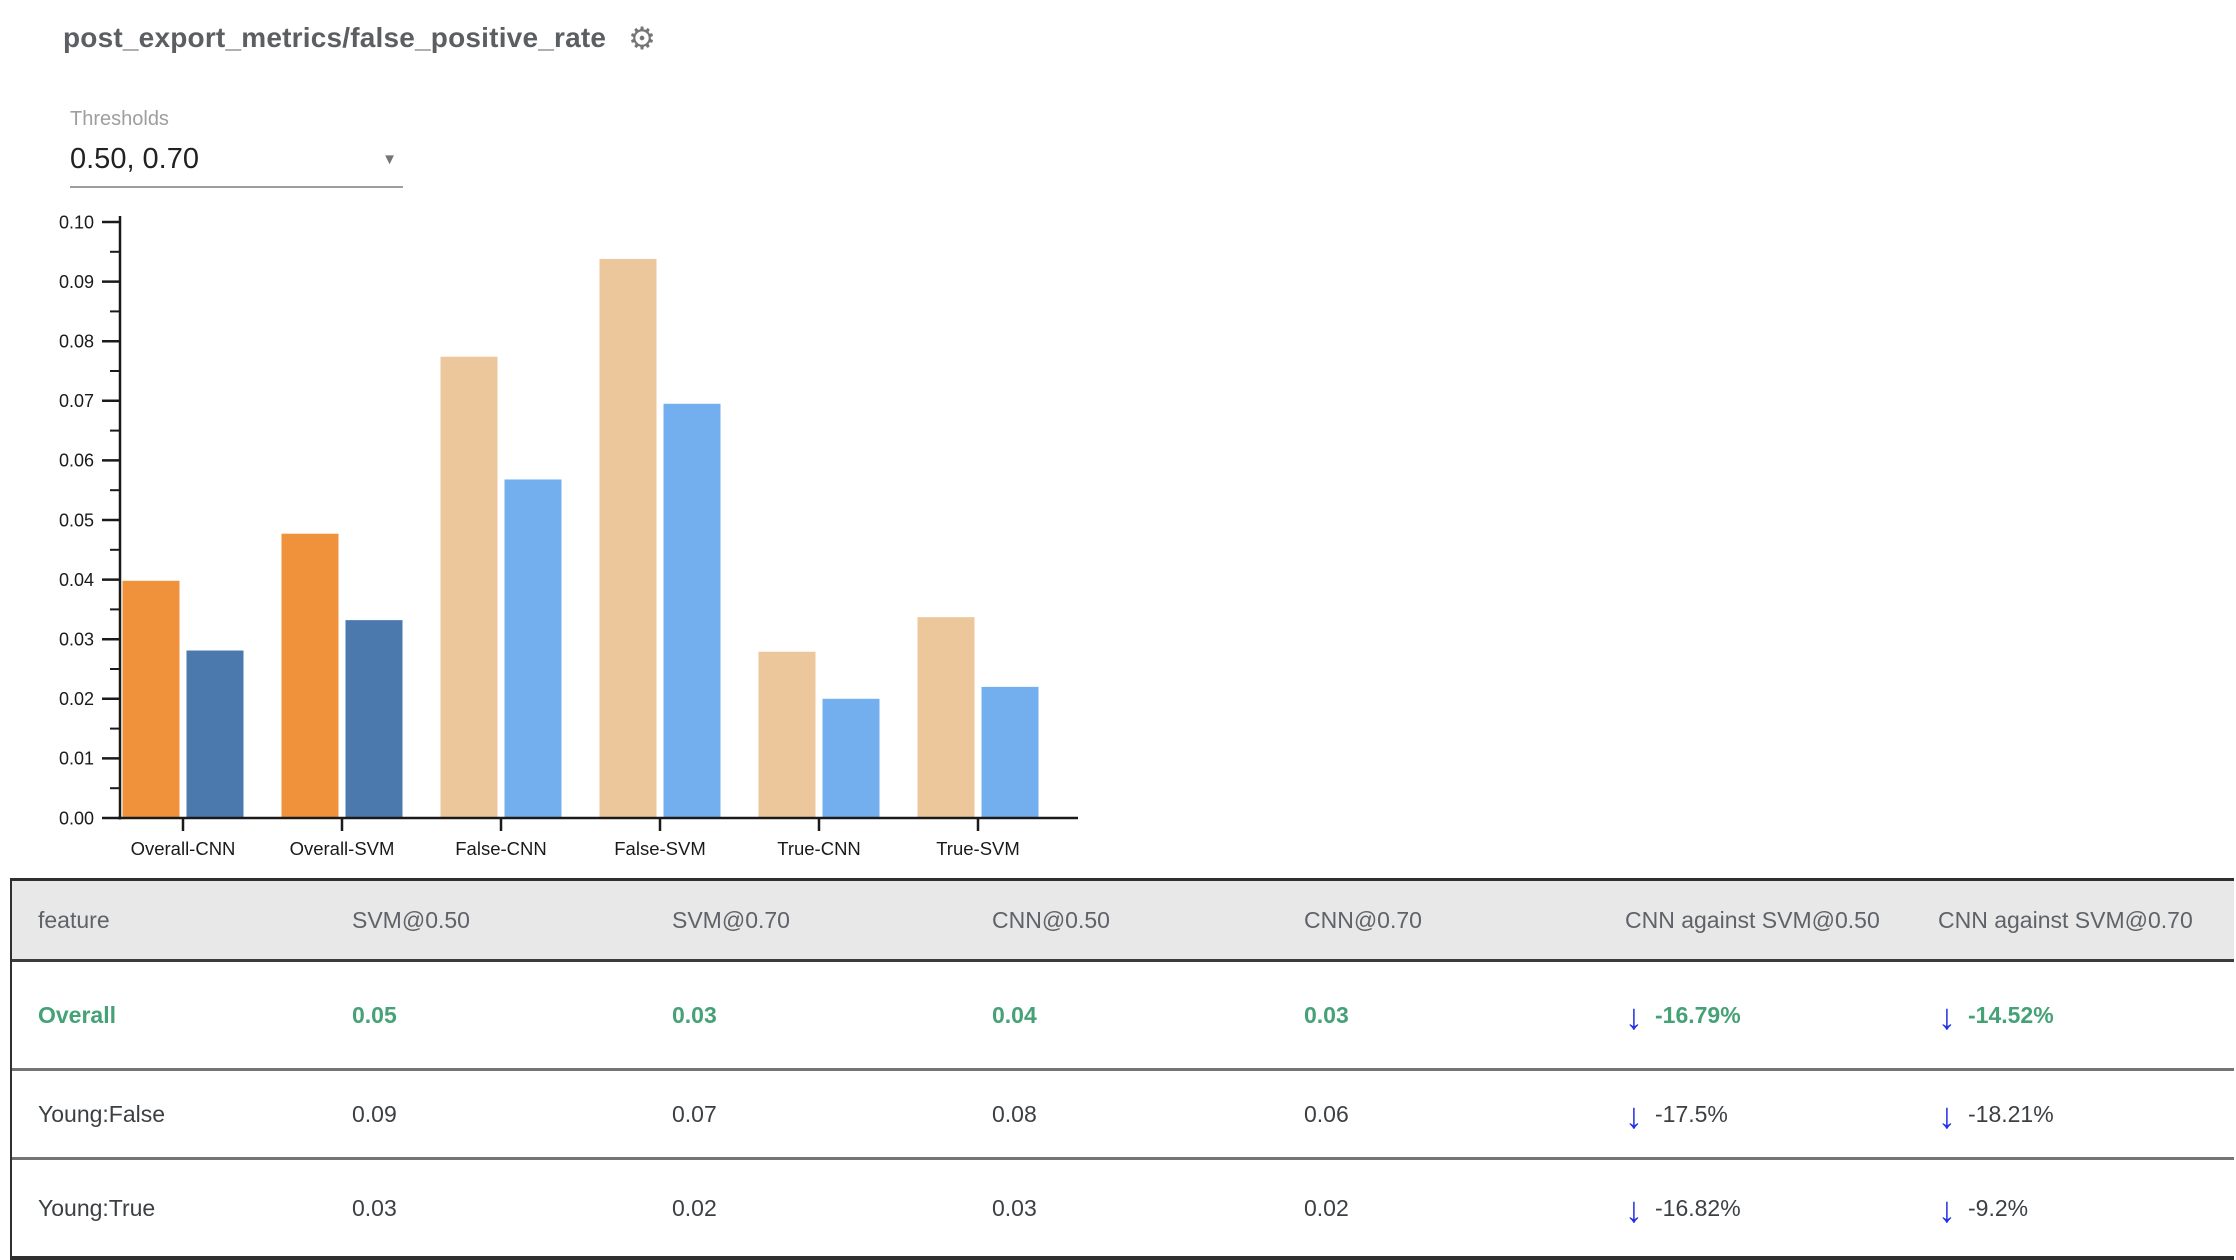 This screenshot has width=2236, height=1260. Describe the element at coordinates (236, 162) in the screenshot. I see `thresholds-select: 0.50, 0.70 ▼` at that location.